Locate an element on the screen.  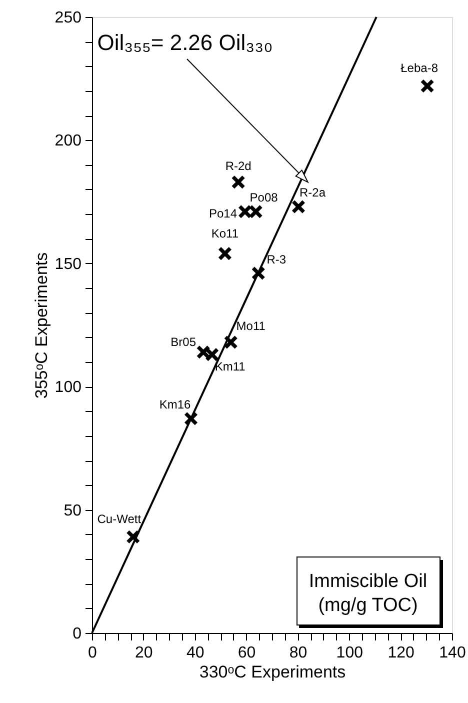
annotation: Immiscible Oil is located at coordinates (368, 581).